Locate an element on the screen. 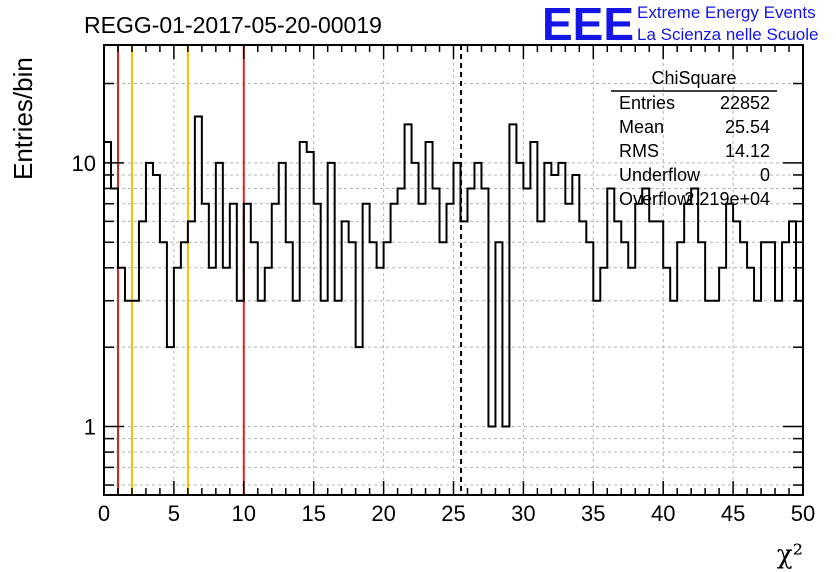 The height and width of the screenshot is (572, 836). stats-row-label: Underflow is located at coordinates (660, 175).